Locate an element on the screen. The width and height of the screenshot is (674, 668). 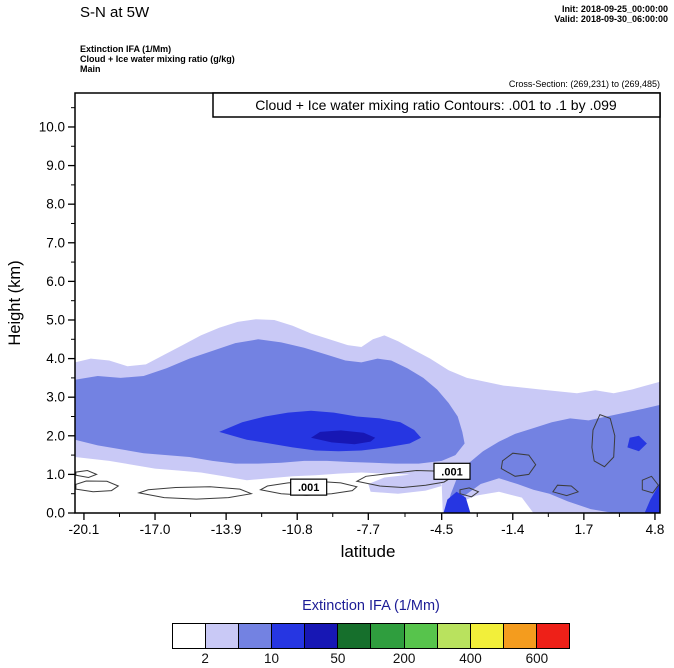
colorbar-tick-label: 50 is located at coordinates (338, 658).